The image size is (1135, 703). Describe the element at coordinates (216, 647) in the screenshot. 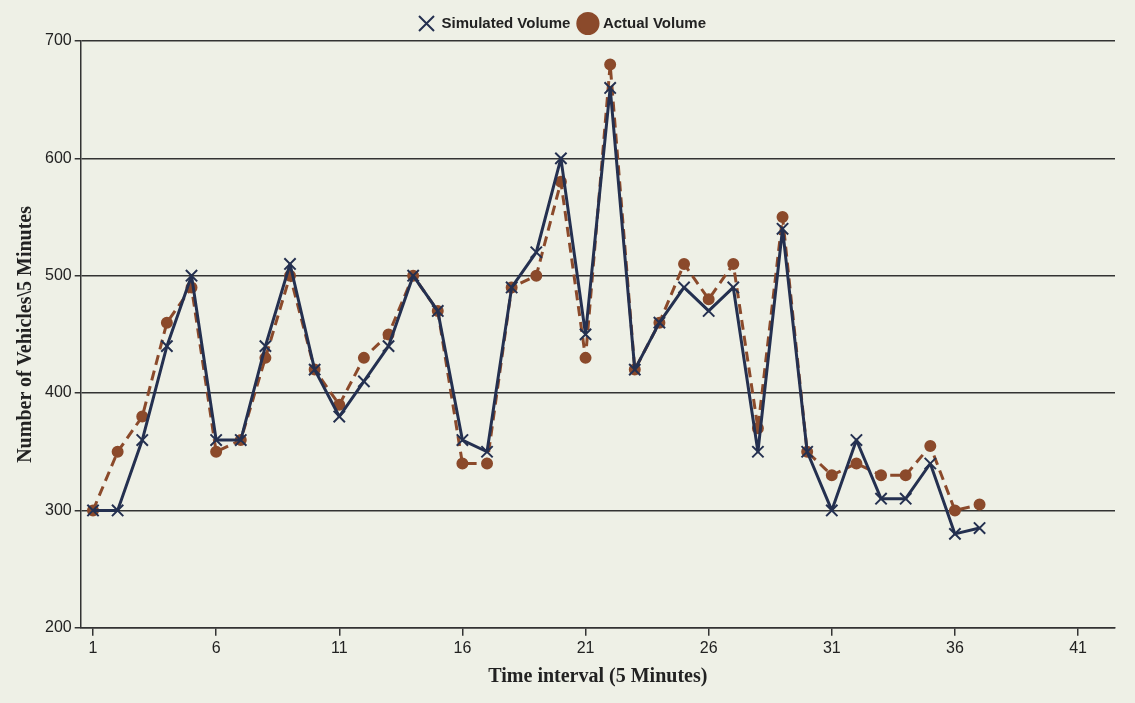

I see `x-tick-label: 6` at that location.